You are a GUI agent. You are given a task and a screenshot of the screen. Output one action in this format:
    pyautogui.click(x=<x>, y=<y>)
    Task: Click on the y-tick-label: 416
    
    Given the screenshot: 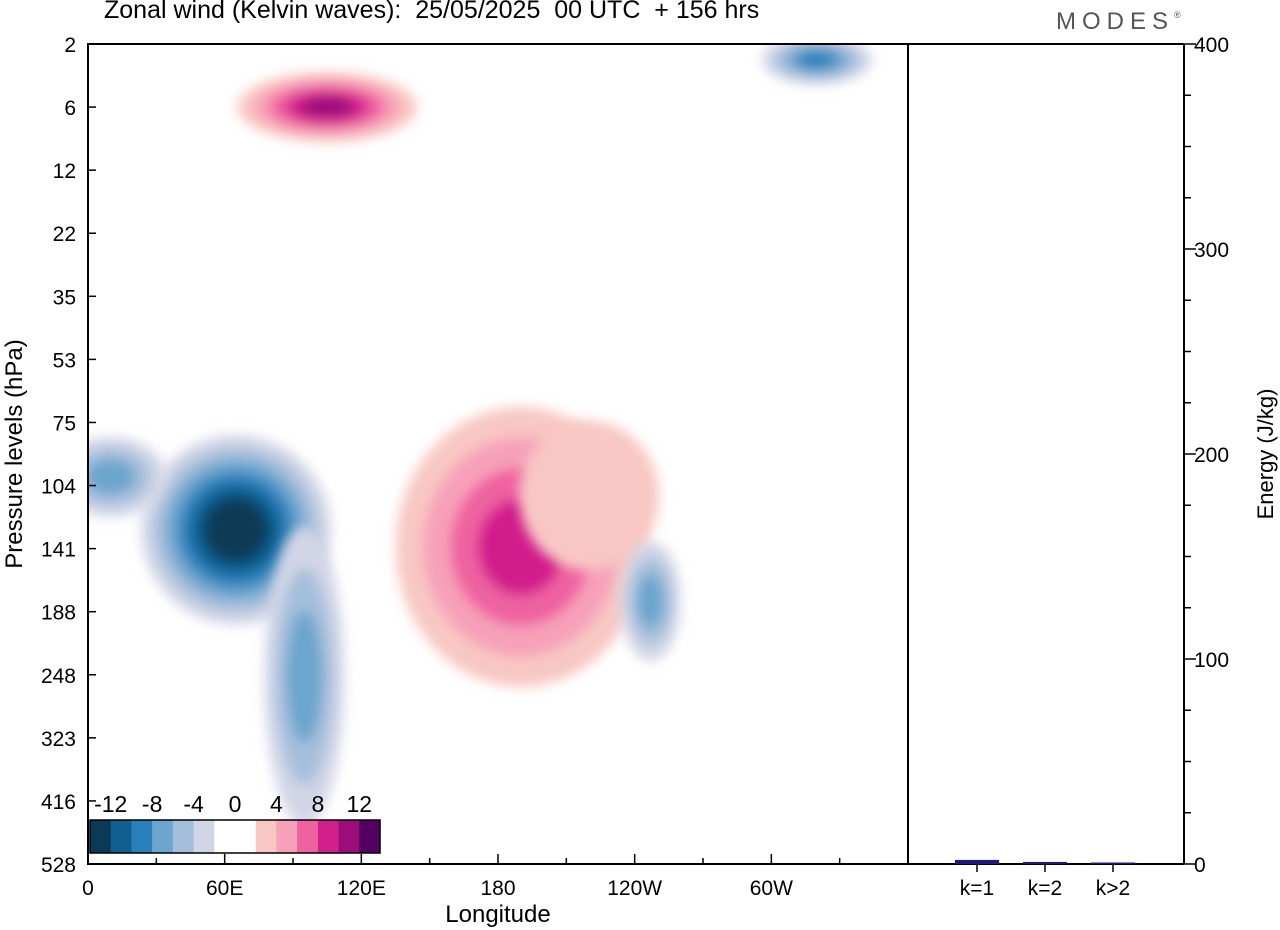 What is the action you would take?
    pyautogui.click(x=58, y=802)
    